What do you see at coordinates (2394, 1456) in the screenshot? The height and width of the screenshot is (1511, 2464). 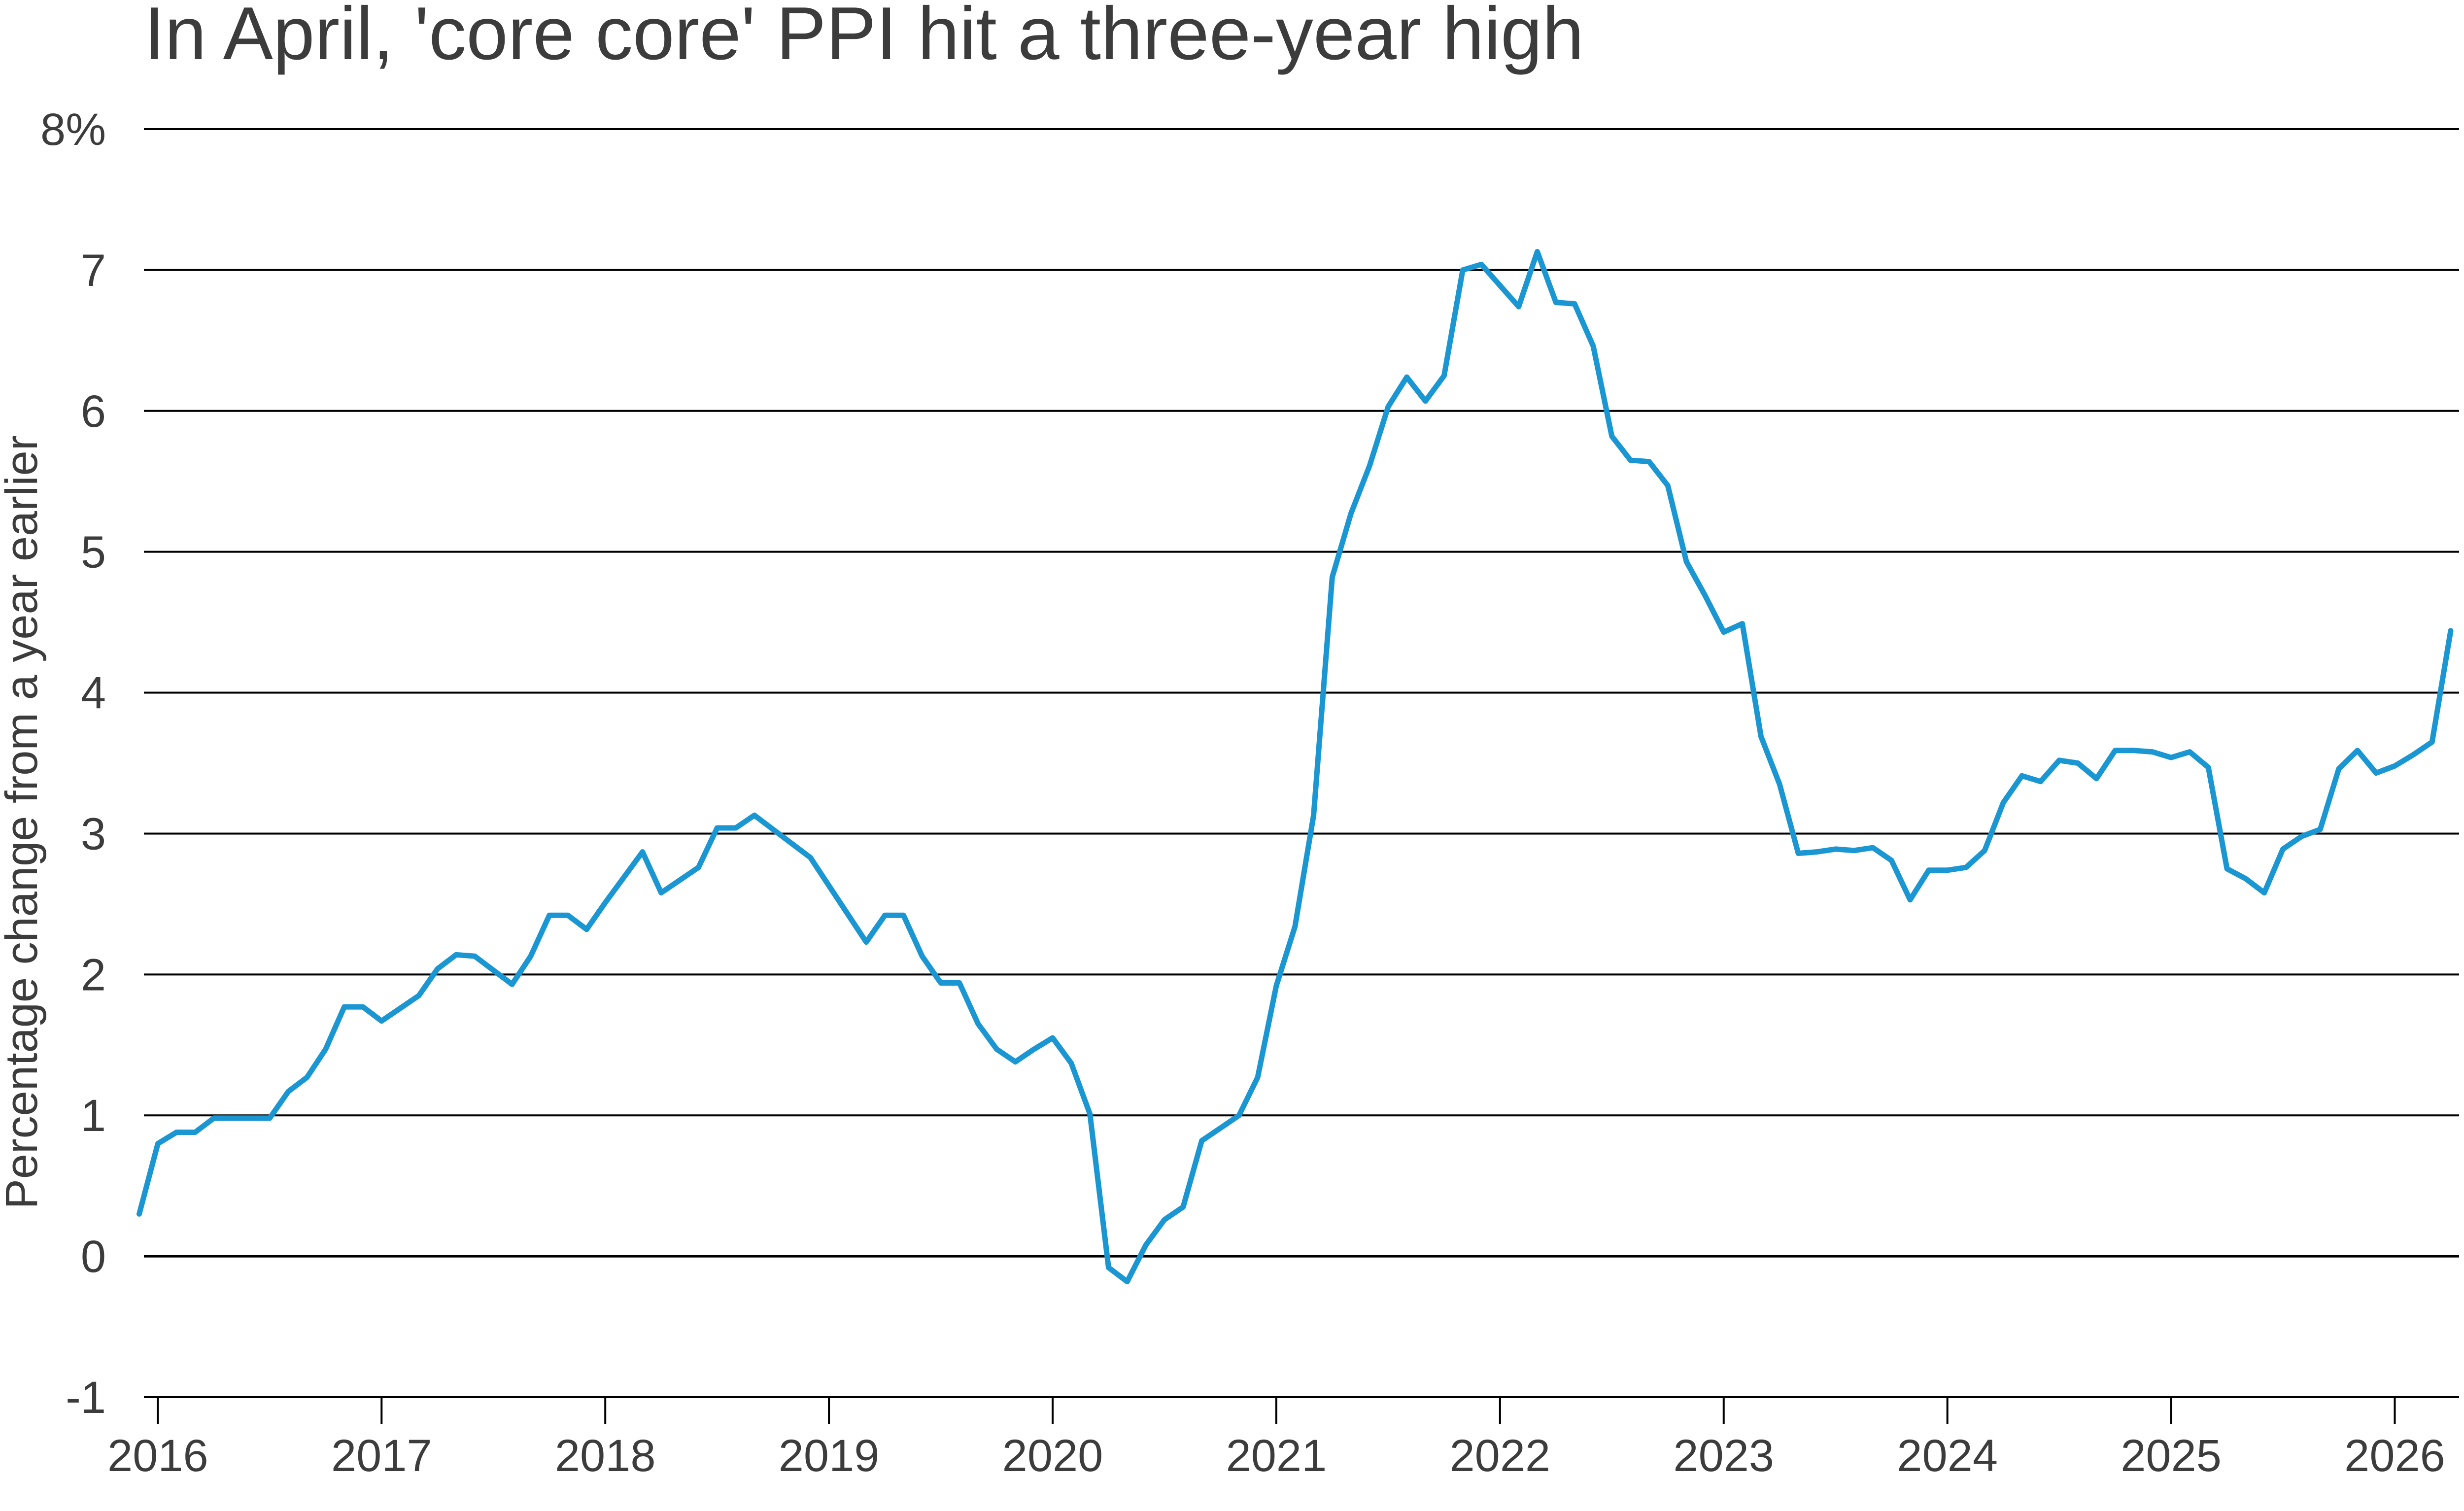 I see `x-tick-label: 2026` at bounding box center [2394, 1456].